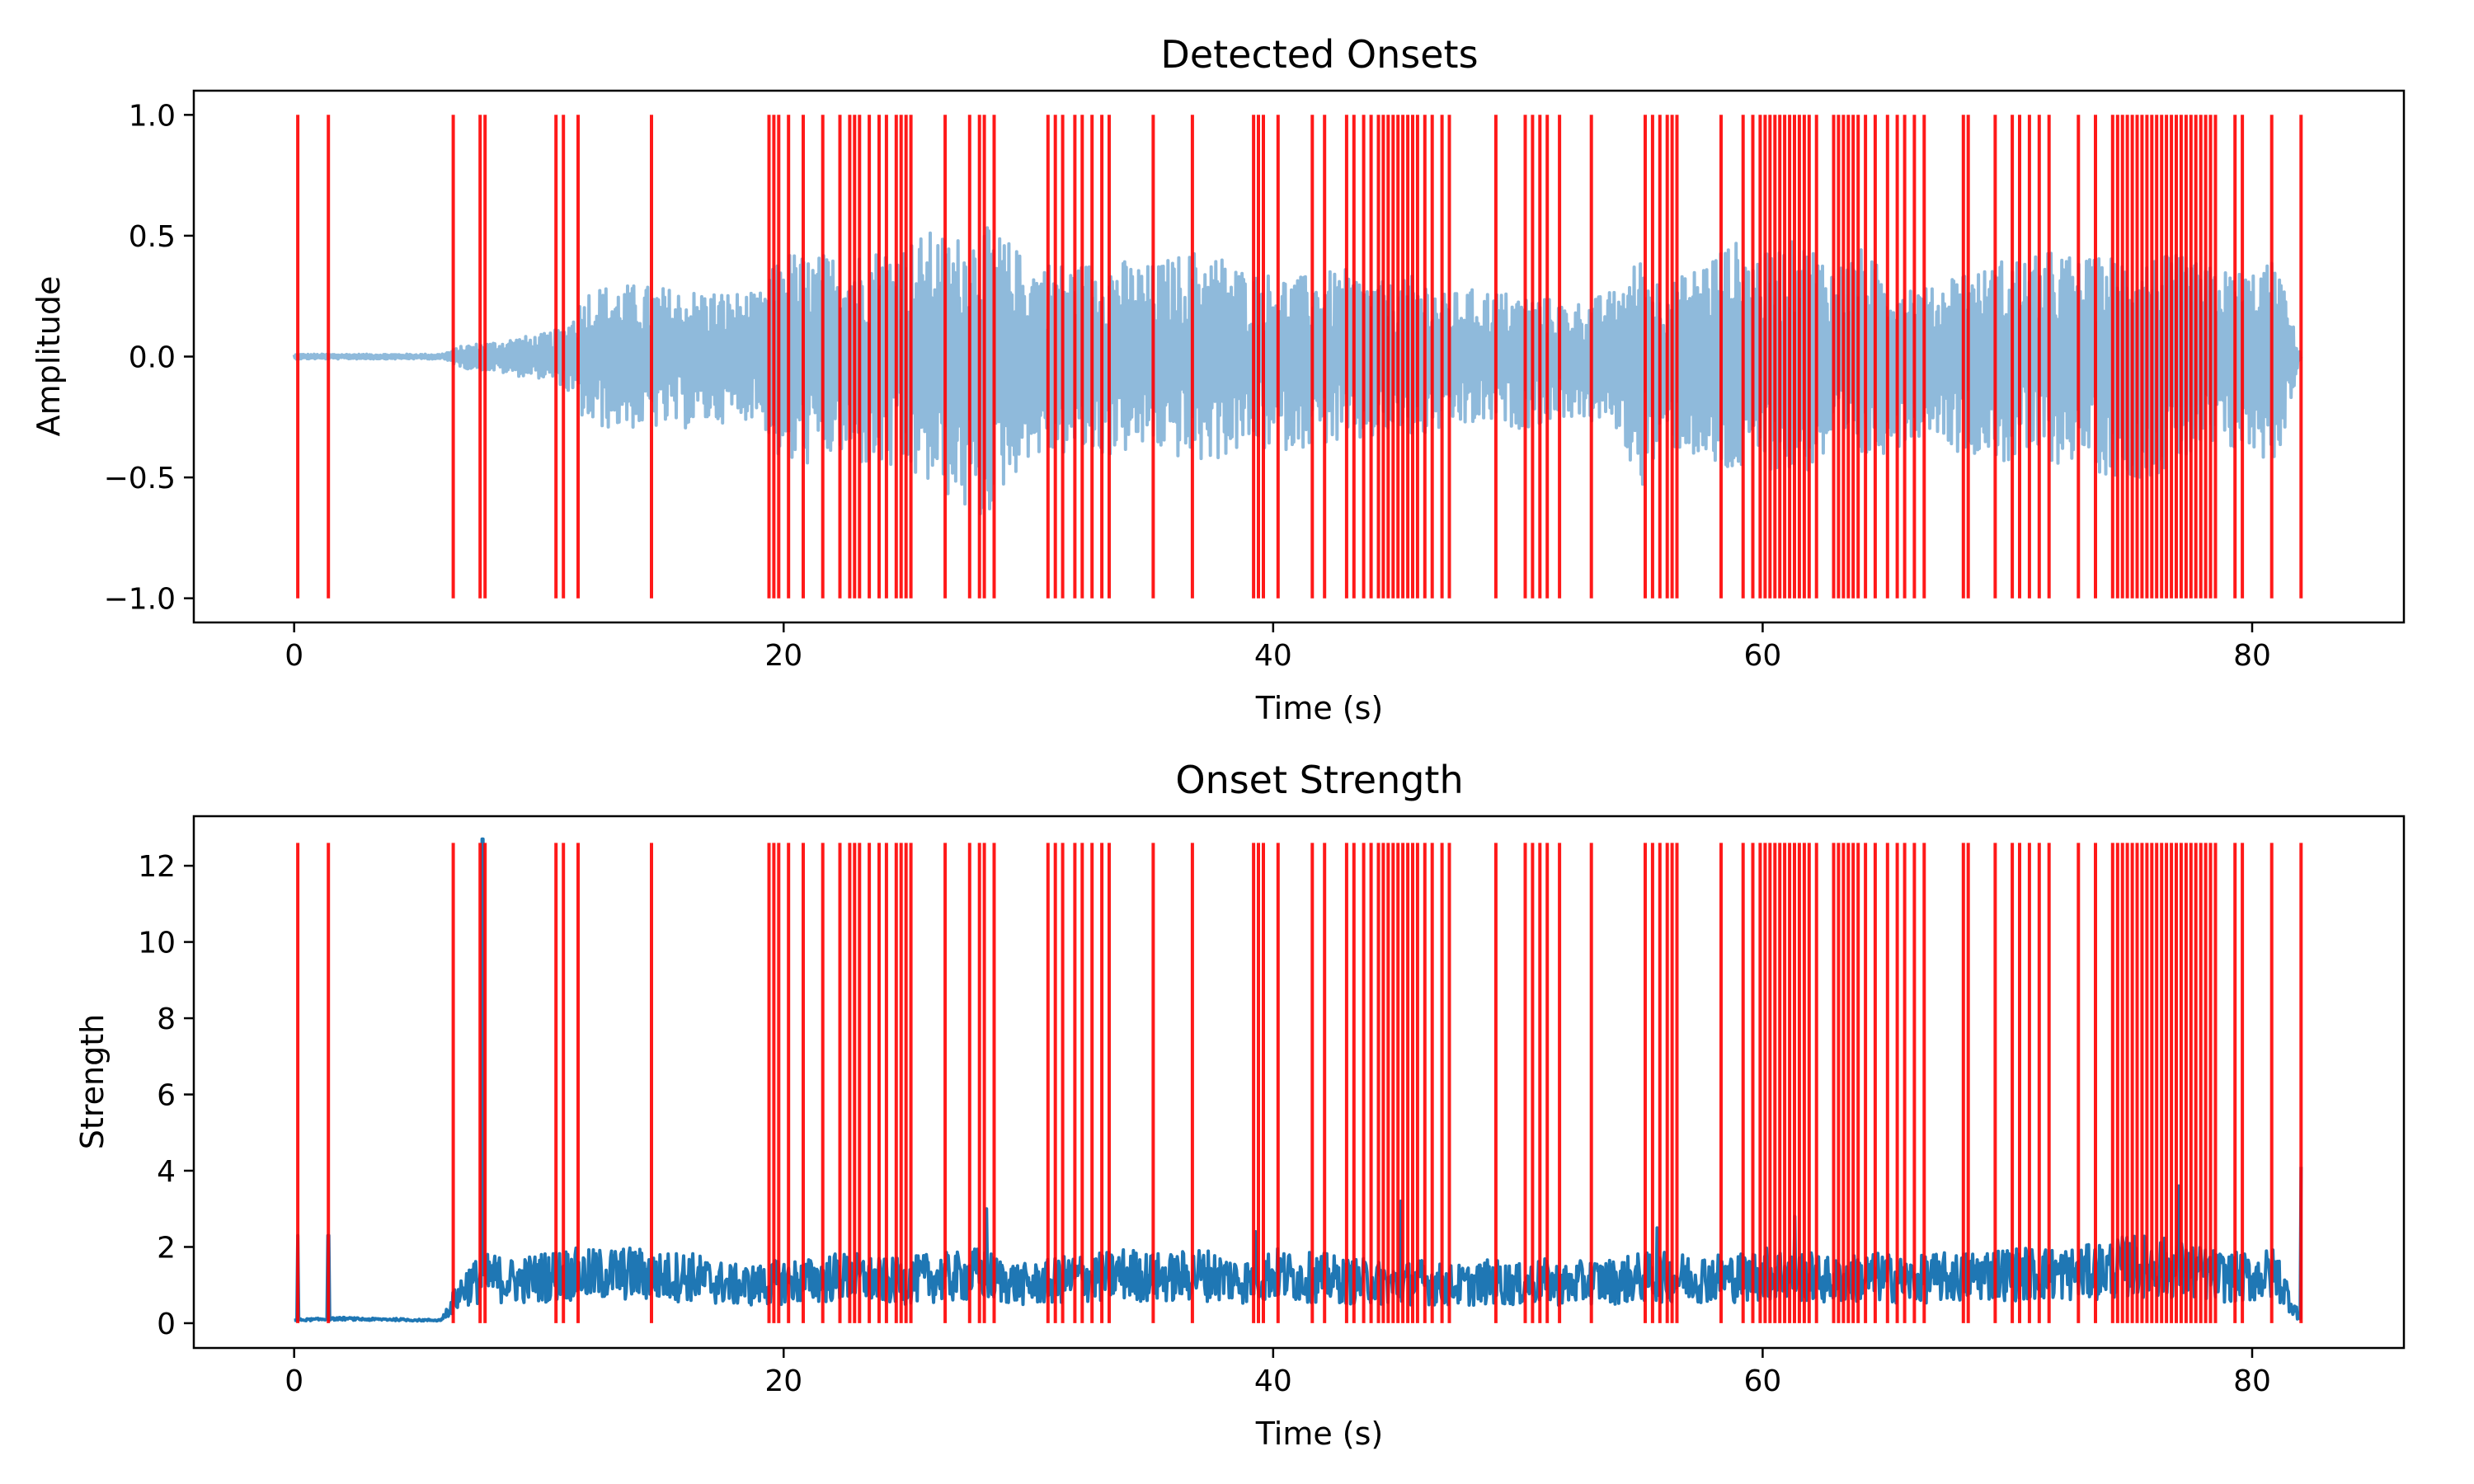 The width and height of the screenshot is (2474, 1484). I want to click on y-tick-label: 6, so click(166, 1096).